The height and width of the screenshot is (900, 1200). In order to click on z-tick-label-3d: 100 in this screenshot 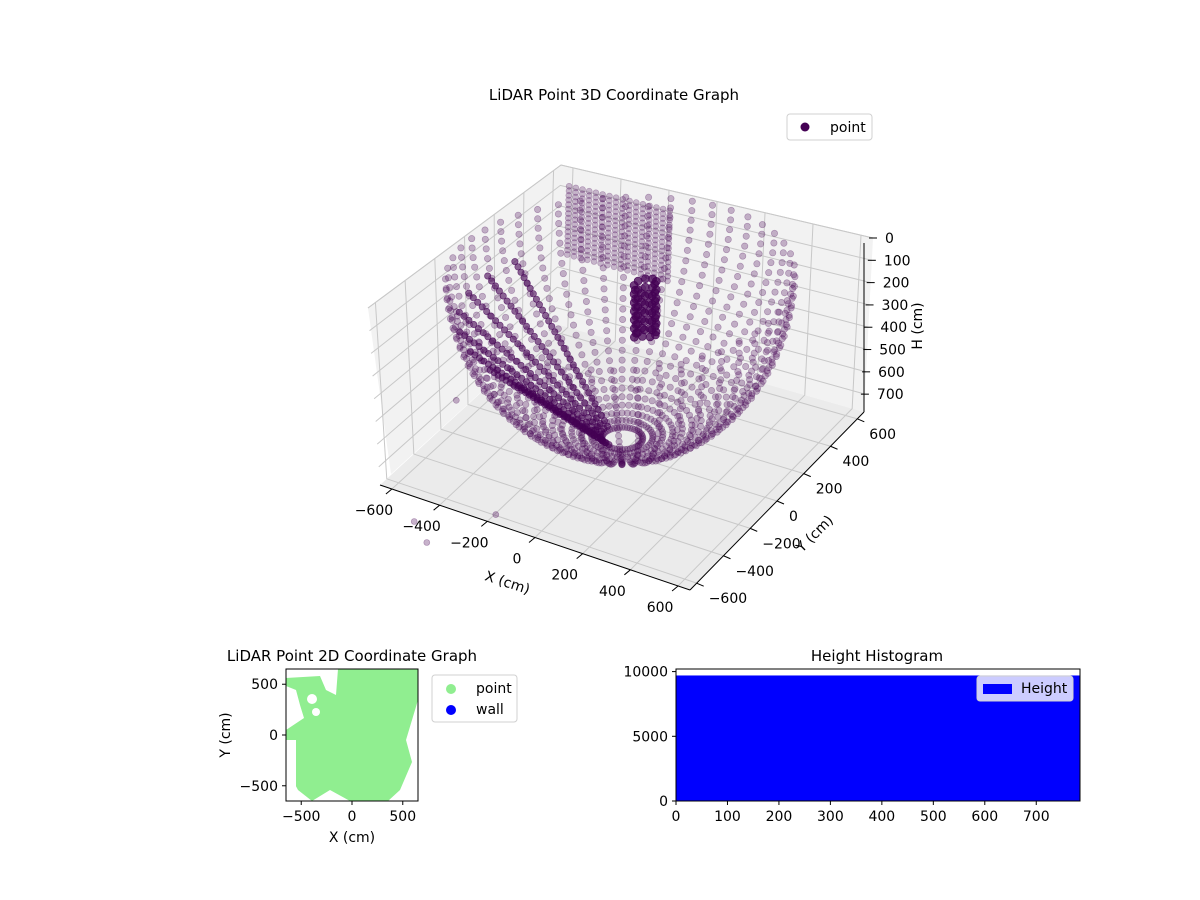, I will do `click(897, 261)`.